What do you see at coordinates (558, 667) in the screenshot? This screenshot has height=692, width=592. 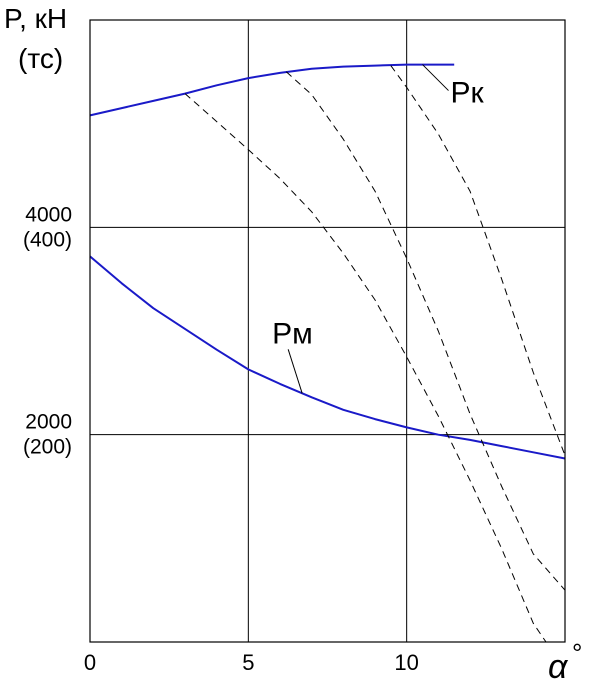 I see `x-axis-symbol: α` at bounding box center [558, 667].